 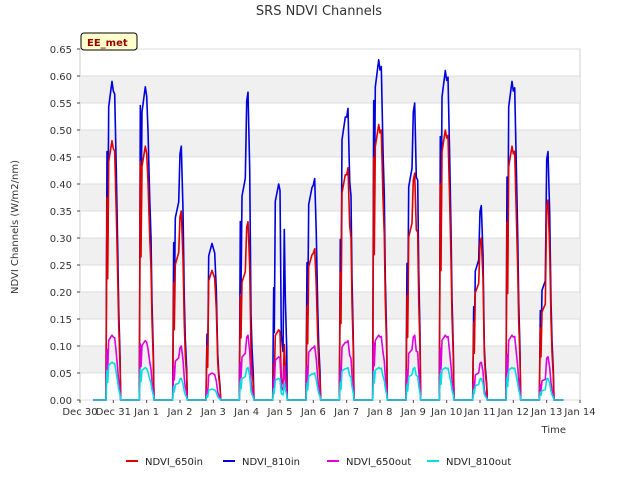 I want to click on y-tick-label: 0.15, so click(x=61, y=320).